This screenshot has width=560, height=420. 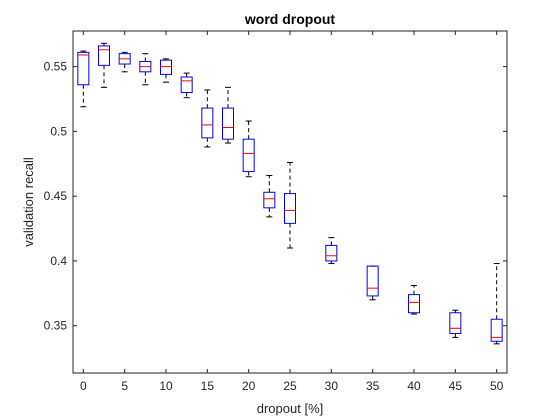 I want to click on x-tick-label: 30, so click(x=332, y=386).